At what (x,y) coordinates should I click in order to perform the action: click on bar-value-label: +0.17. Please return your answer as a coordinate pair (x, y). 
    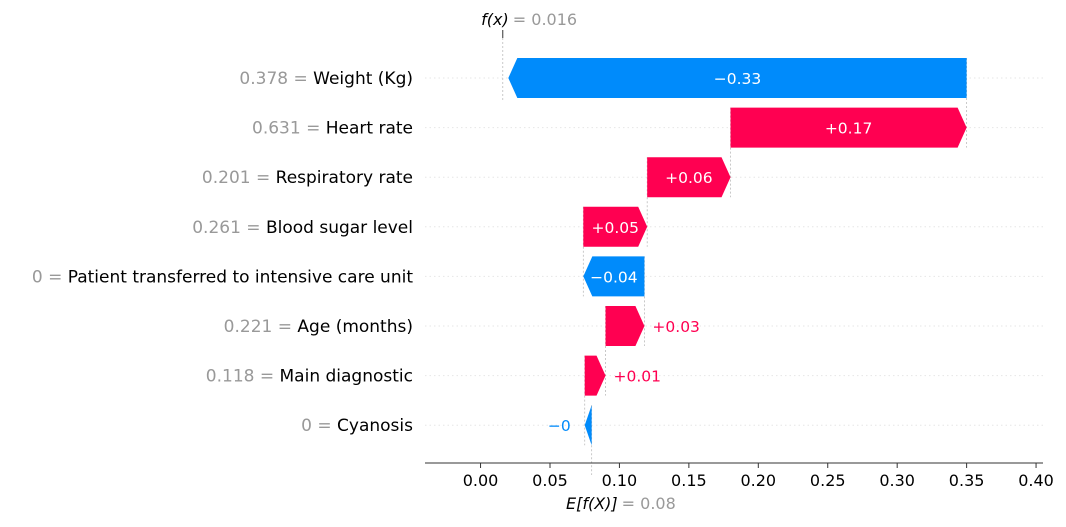
    Looking at the image, I should click on (849, 129).